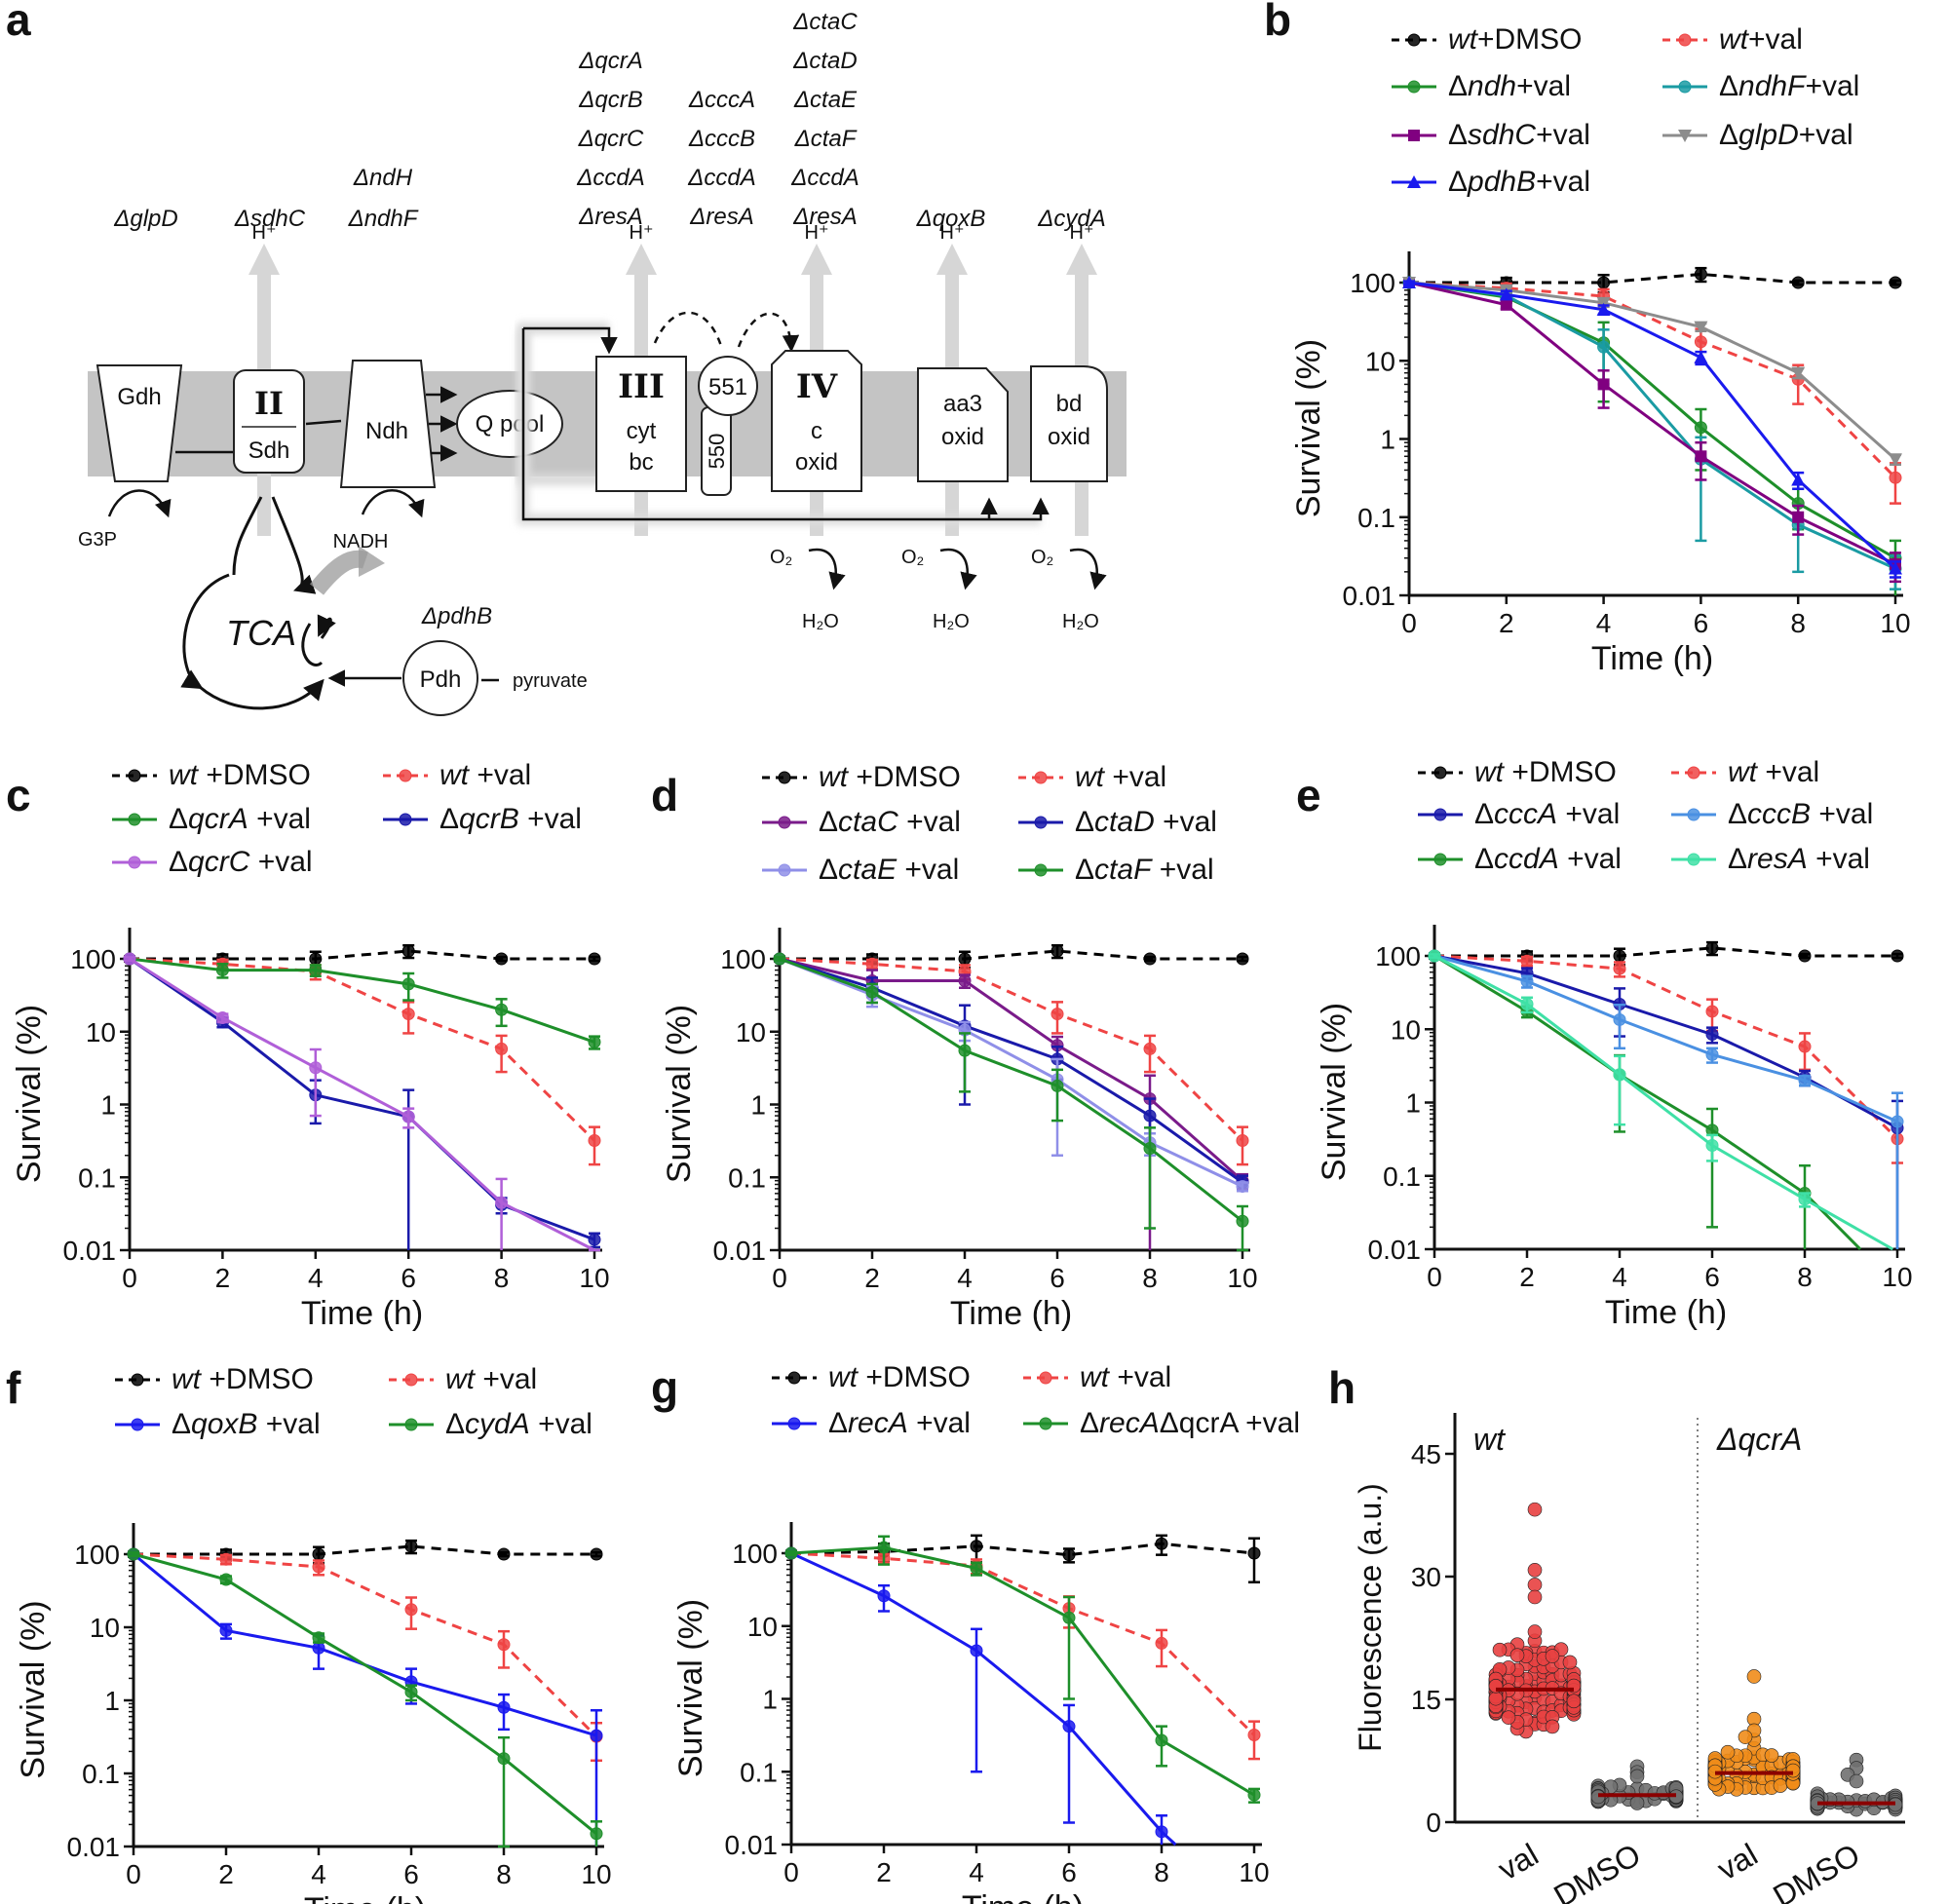 The image size is (1948, 1904). I want to click on qpool-ellipse, so click(510, 424).